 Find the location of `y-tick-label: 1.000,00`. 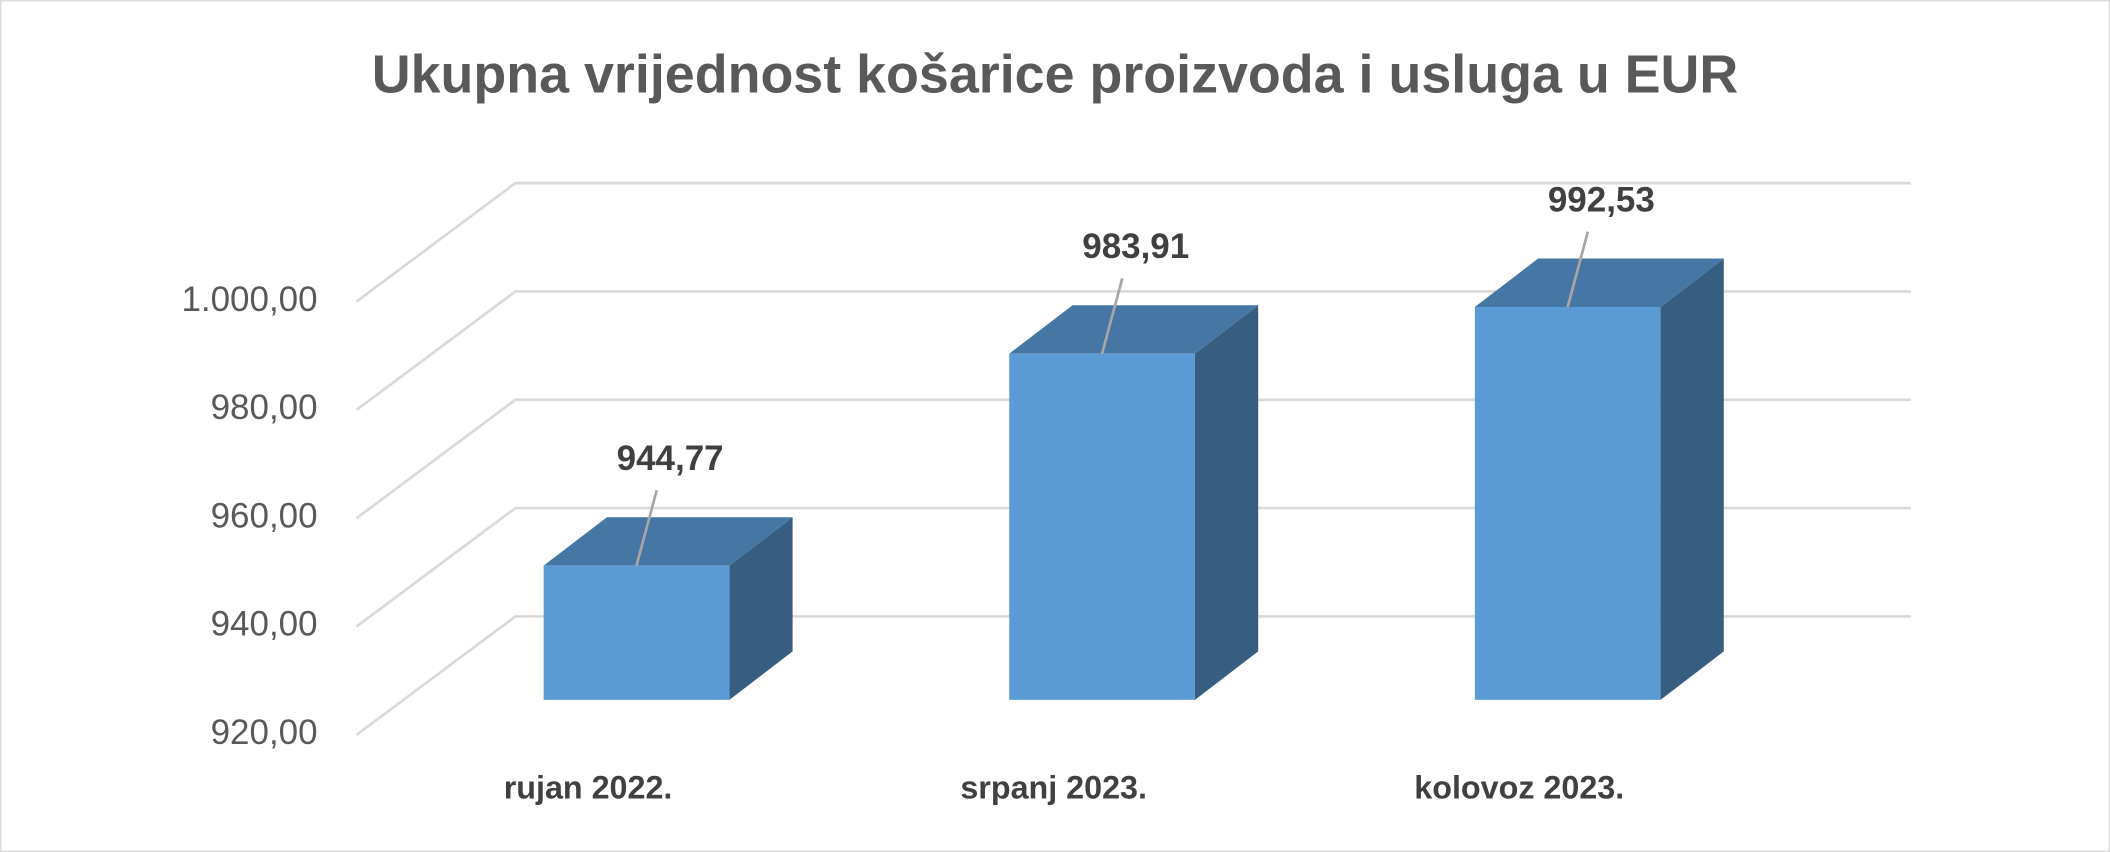

y-tick-label: 1.000,00 is located at coordinates (249, 299).